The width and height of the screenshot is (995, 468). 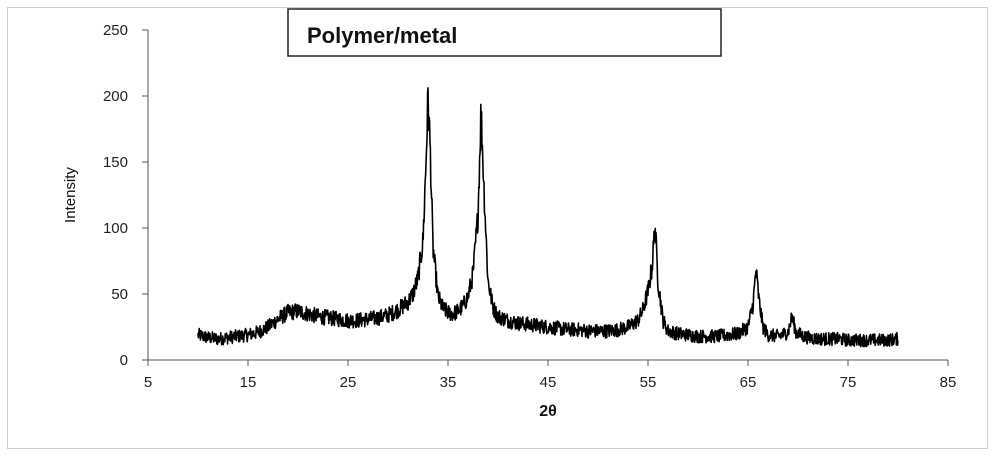 What do you see at coordinates (504, 32) in the screenshot?
I see `chart-title-box` at bounding box center [504, 32].